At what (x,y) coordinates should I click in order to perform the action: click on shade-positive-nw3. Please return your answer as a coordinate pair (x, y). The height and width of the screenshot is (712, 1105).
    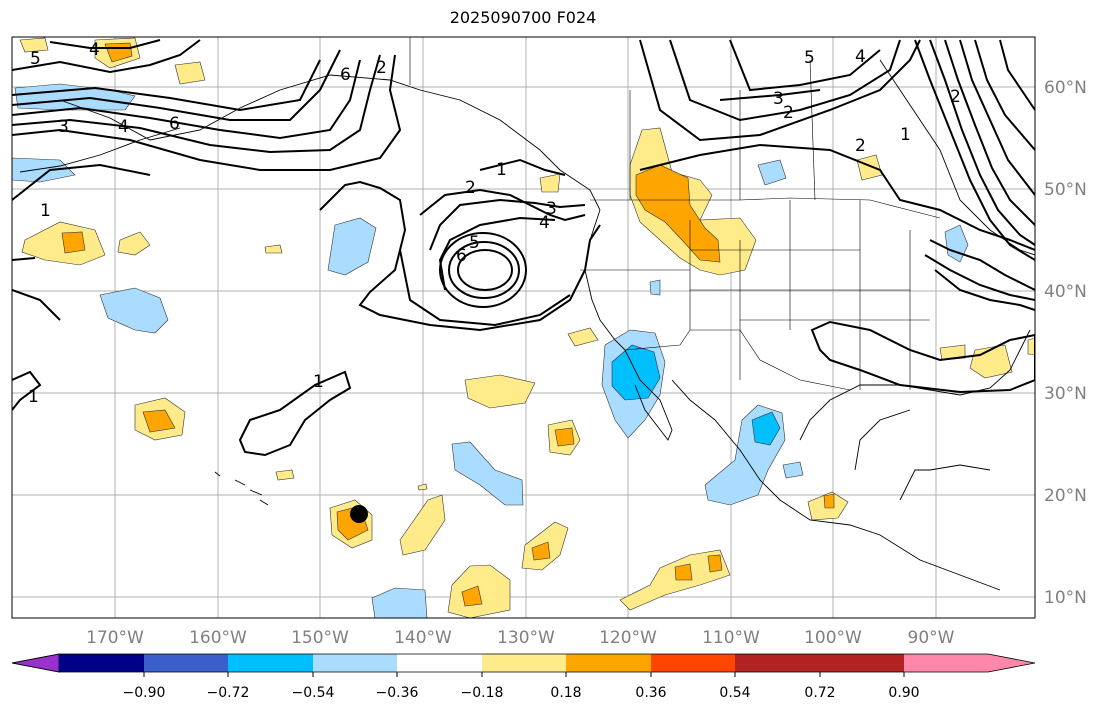
    Looking at the image, I should click on (190, 73).